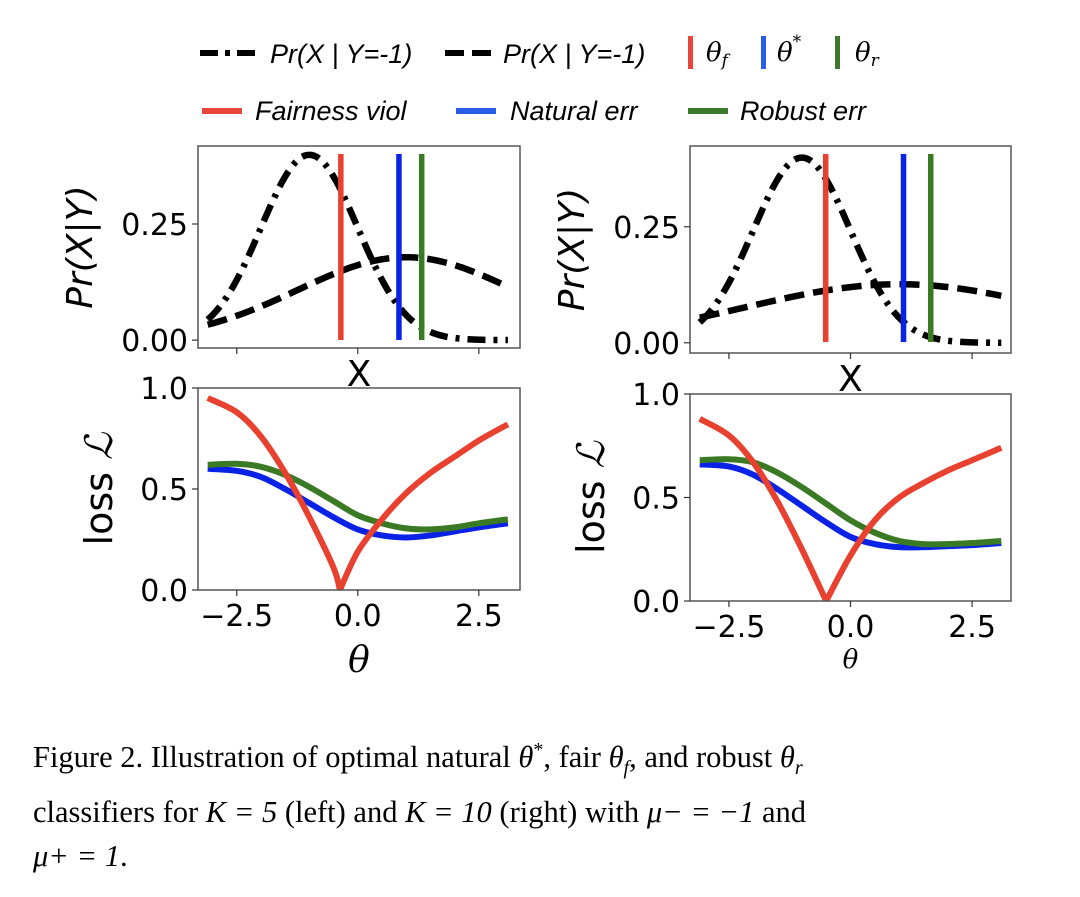  What do you see at coordinates (576, 757) in the screenshot?
I see `caption-text: , fair` at bounding box center [576, 757].